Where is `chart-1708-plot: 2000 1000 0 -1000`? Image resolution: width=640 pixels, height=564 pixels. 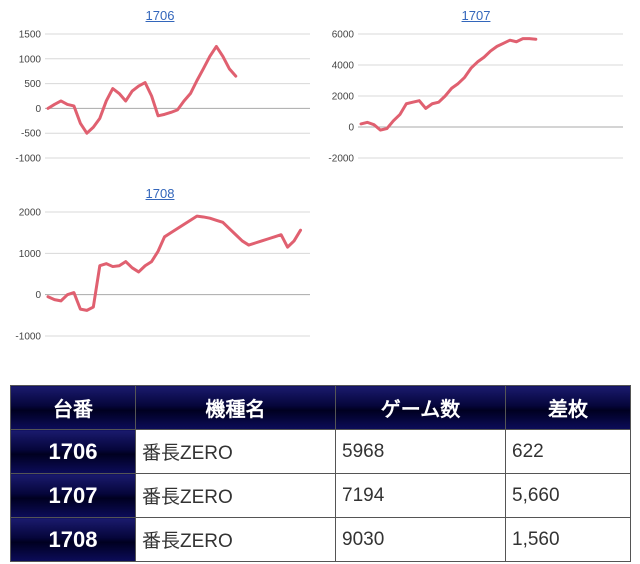
chart-1708-plot: 2000 1000 0 -1000 is located at coordinates (162, 275).